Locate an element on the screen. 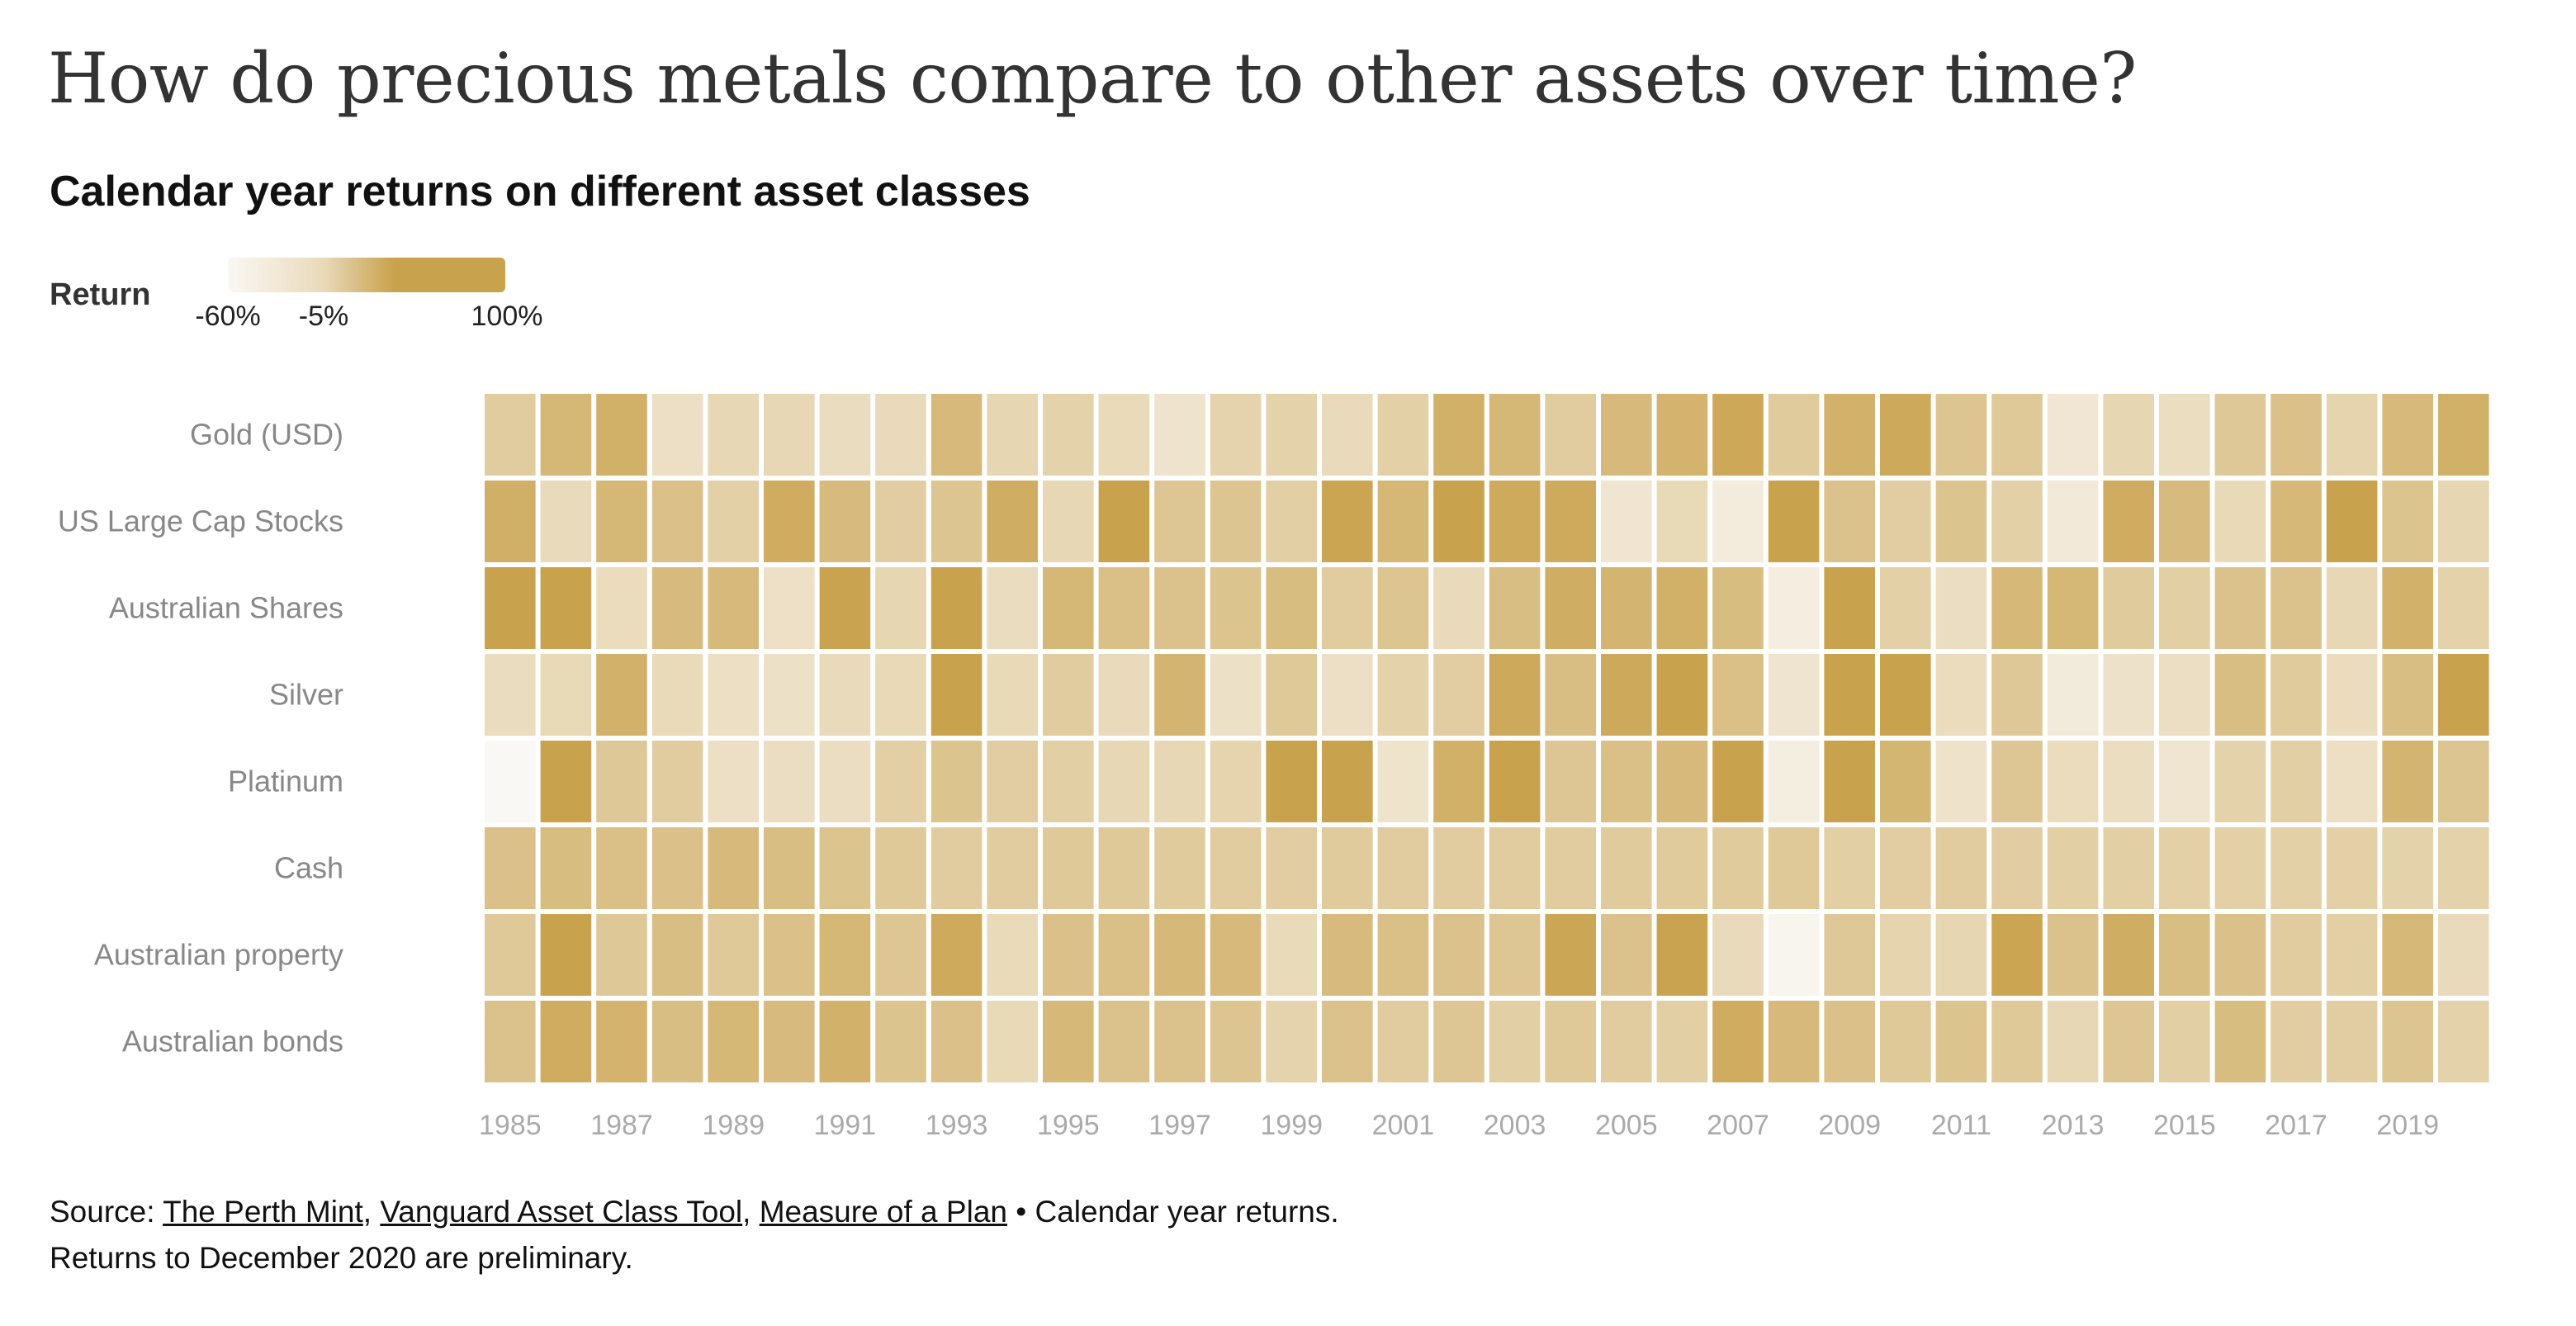 The image size is (2576, 1326). heatmap-cell: Australian bonds 1996: 12% is located at coordinates (1124, 1041).